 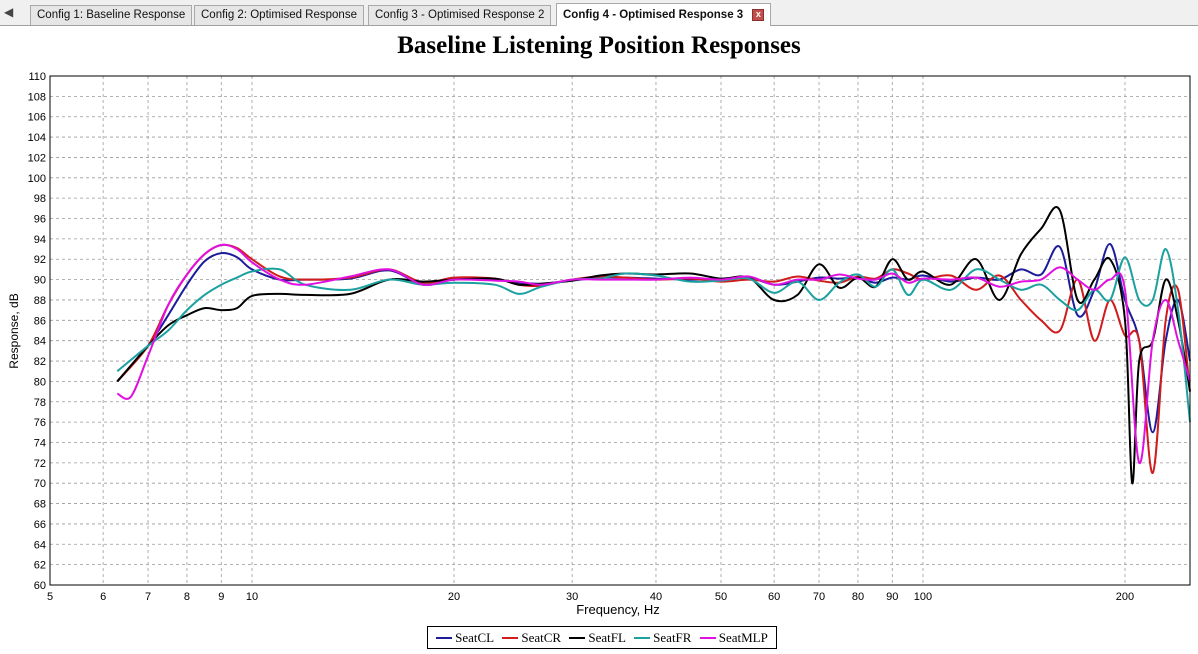 I want to click on legend-item-seatfl: SeatFL, so click(x=597, y=638).